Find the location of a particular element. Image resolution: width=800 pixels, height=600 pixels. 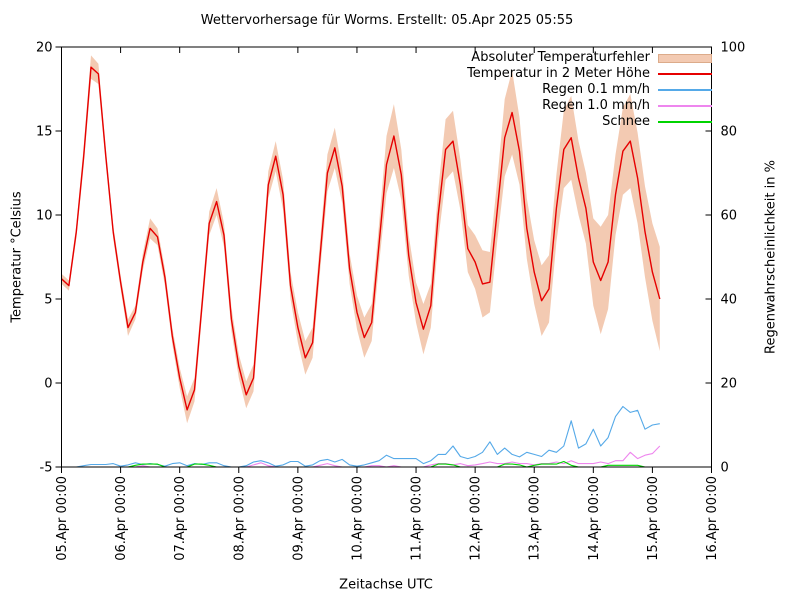

x-tick-label: 16.Apr 00:00 is located at coordinates (712, 518).